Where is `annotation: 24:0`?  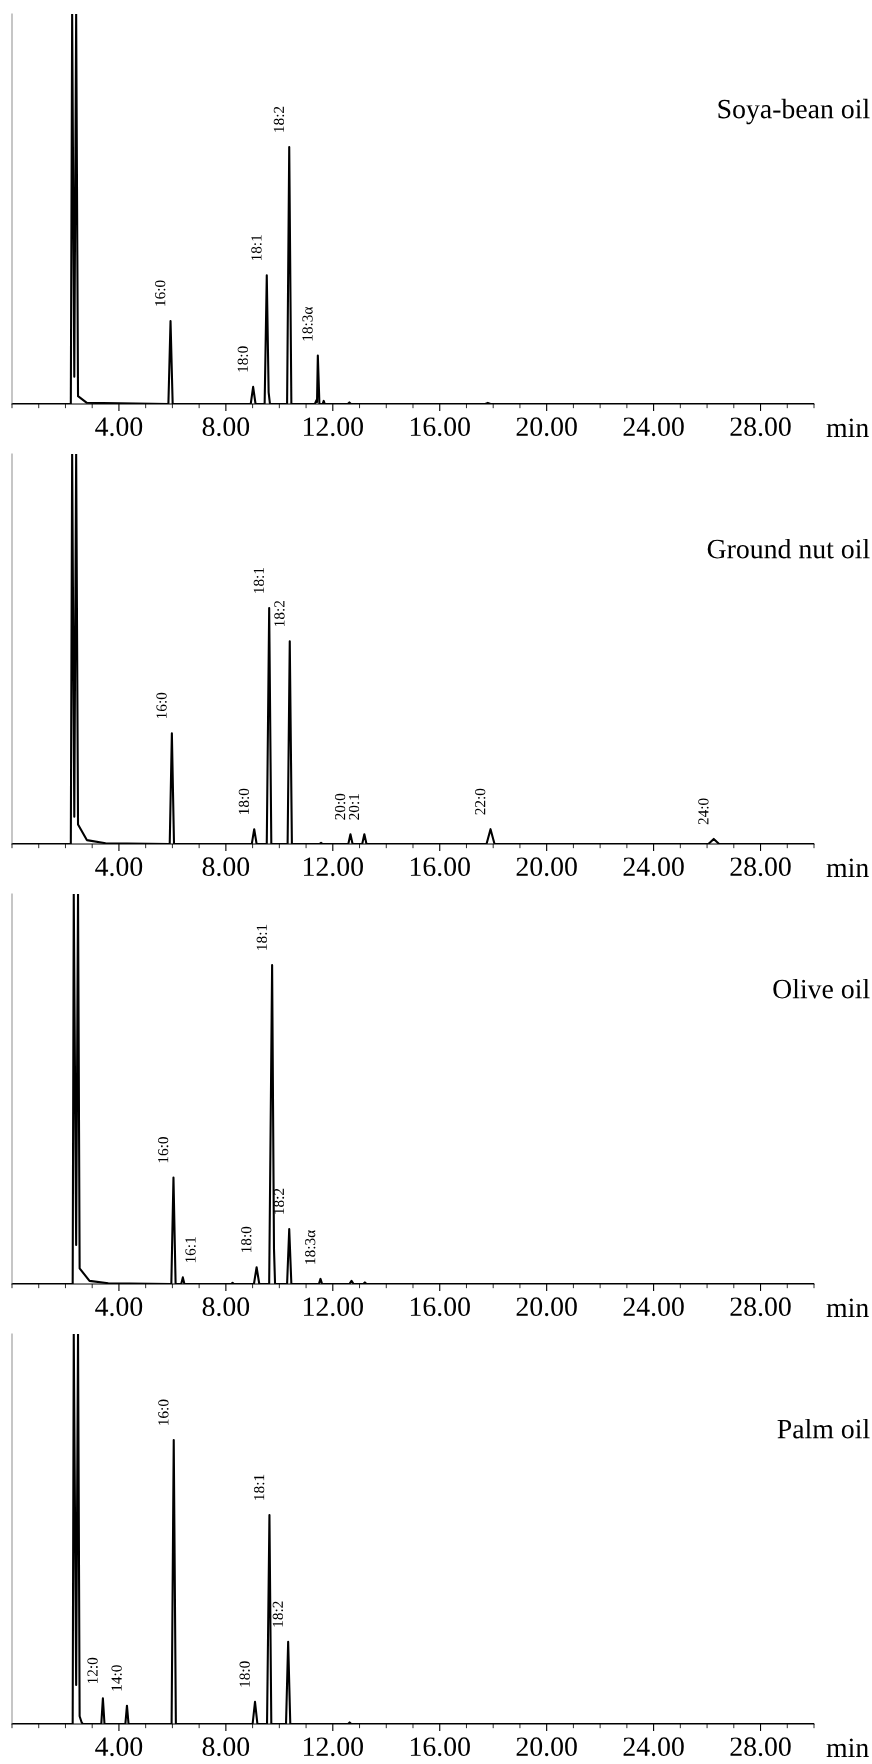 annotation: 24:0 is located at coordinates (703, 811).